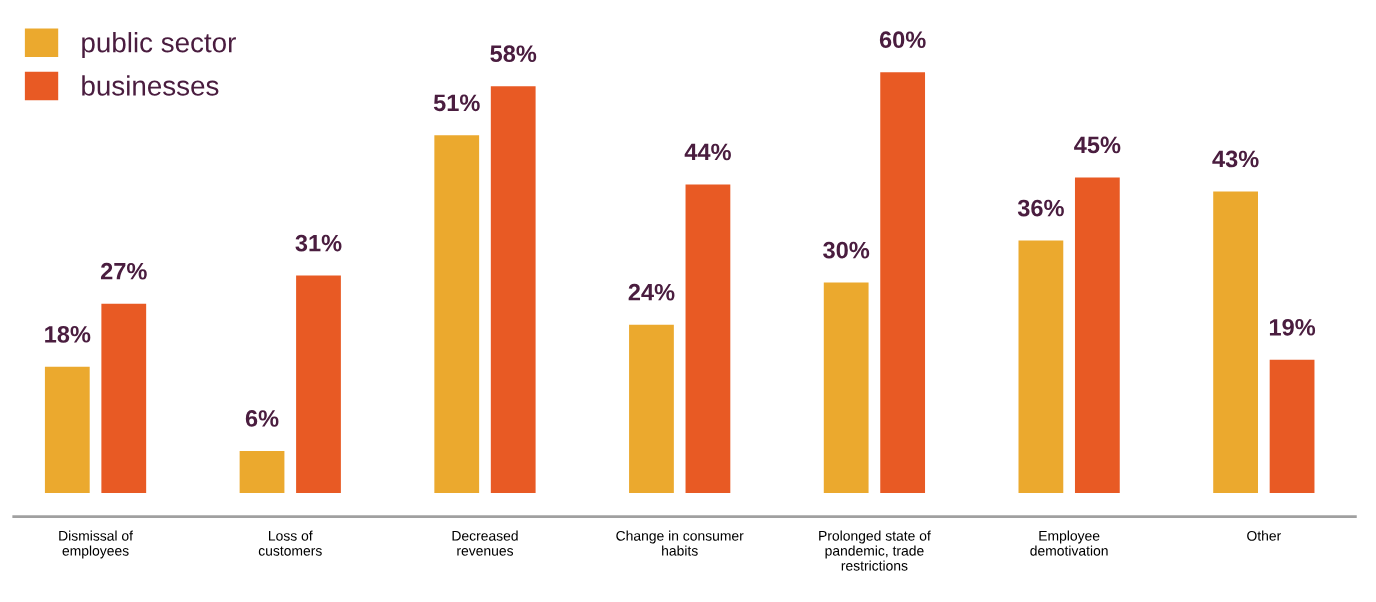 The image size is (1376, 602). I want to click on data-label: 19%, so click(1292, 327).